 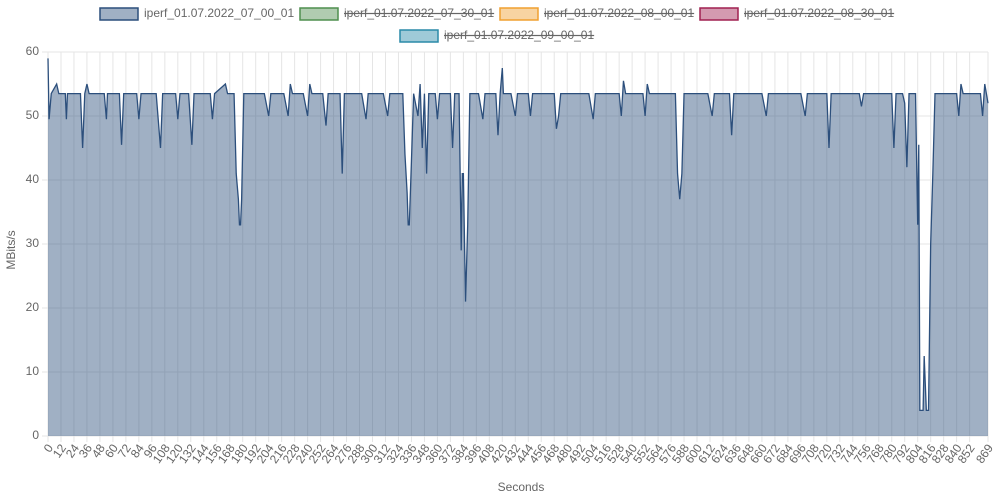 I want to click on y-tick-label: 20, so click(x=33, y=307).